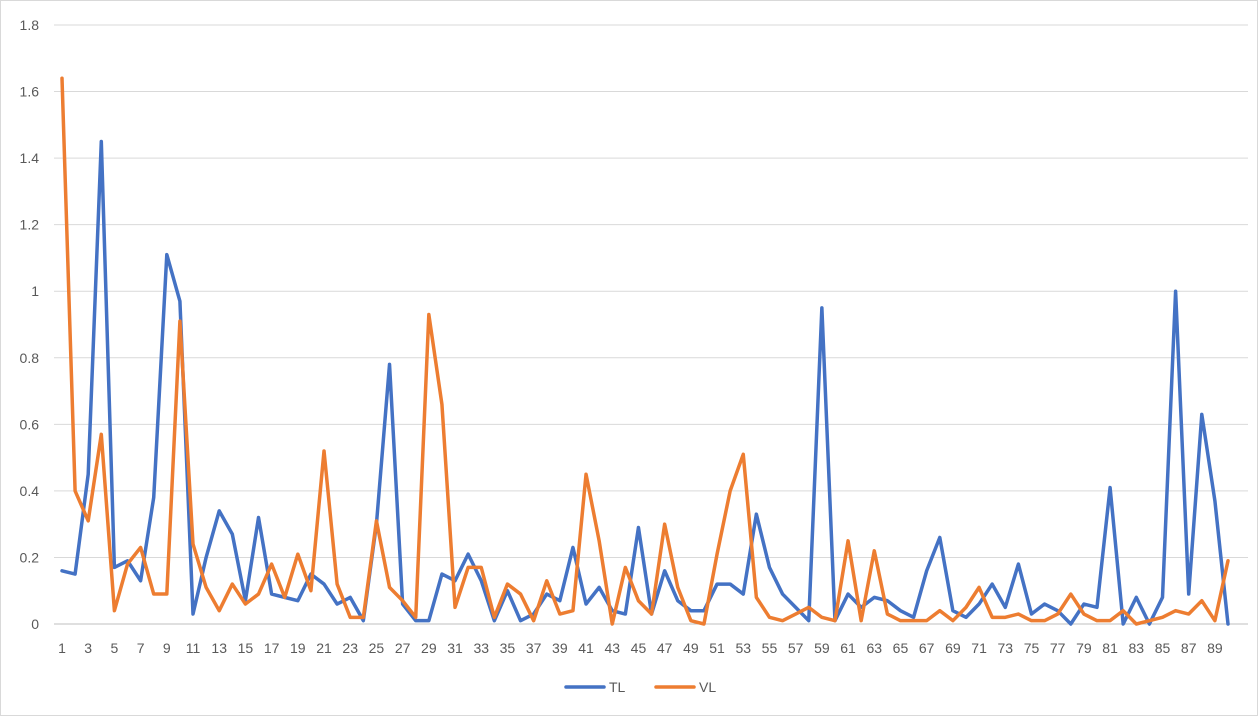 This screenshot has width=1258, height=716. Describe the element at coordinates (30, 557) in the screenshot. I see `y-tick-label: 0.2` at that location.